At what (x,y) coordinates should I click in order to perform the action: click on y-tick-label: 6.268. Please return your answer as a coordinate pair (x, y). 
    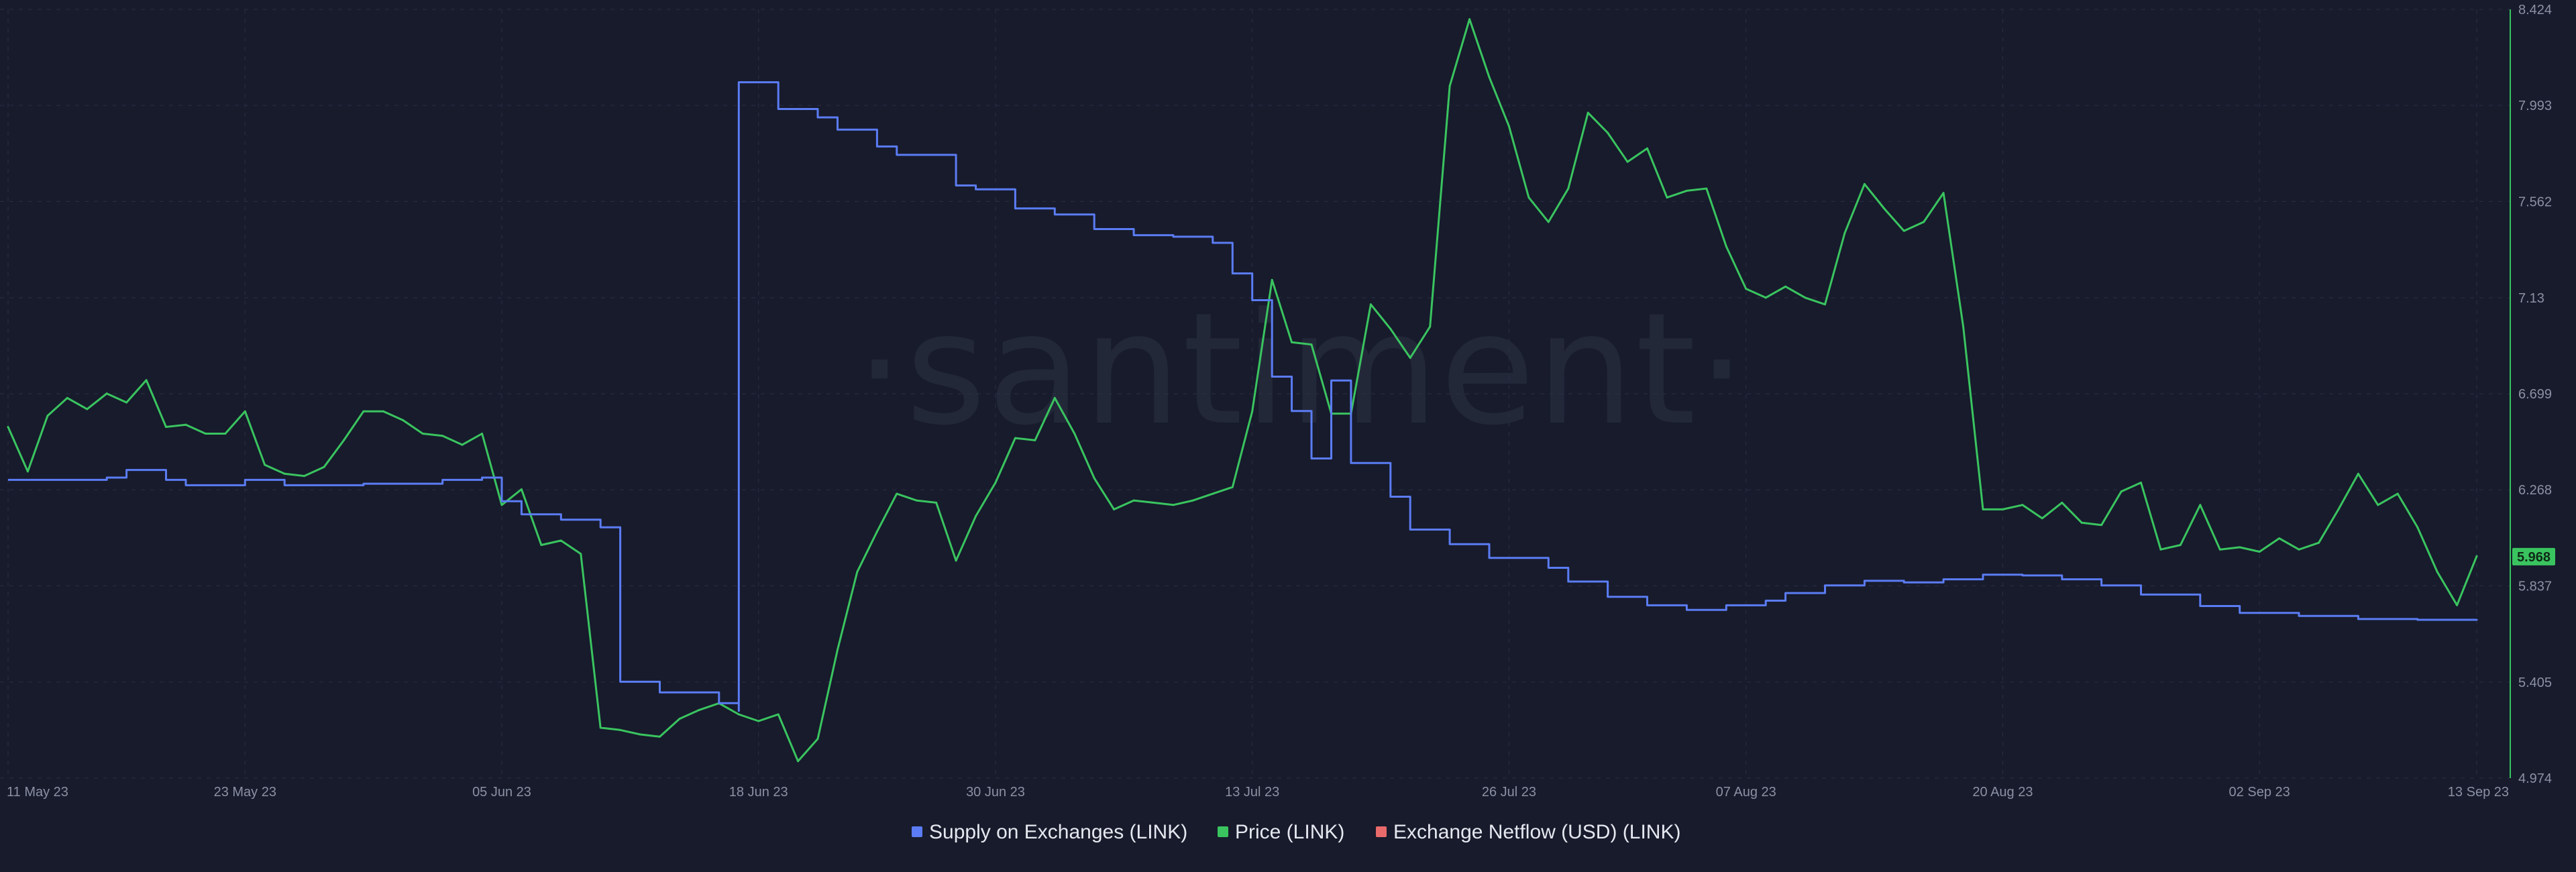
    Looking at the image, I should click on (2535, 490).